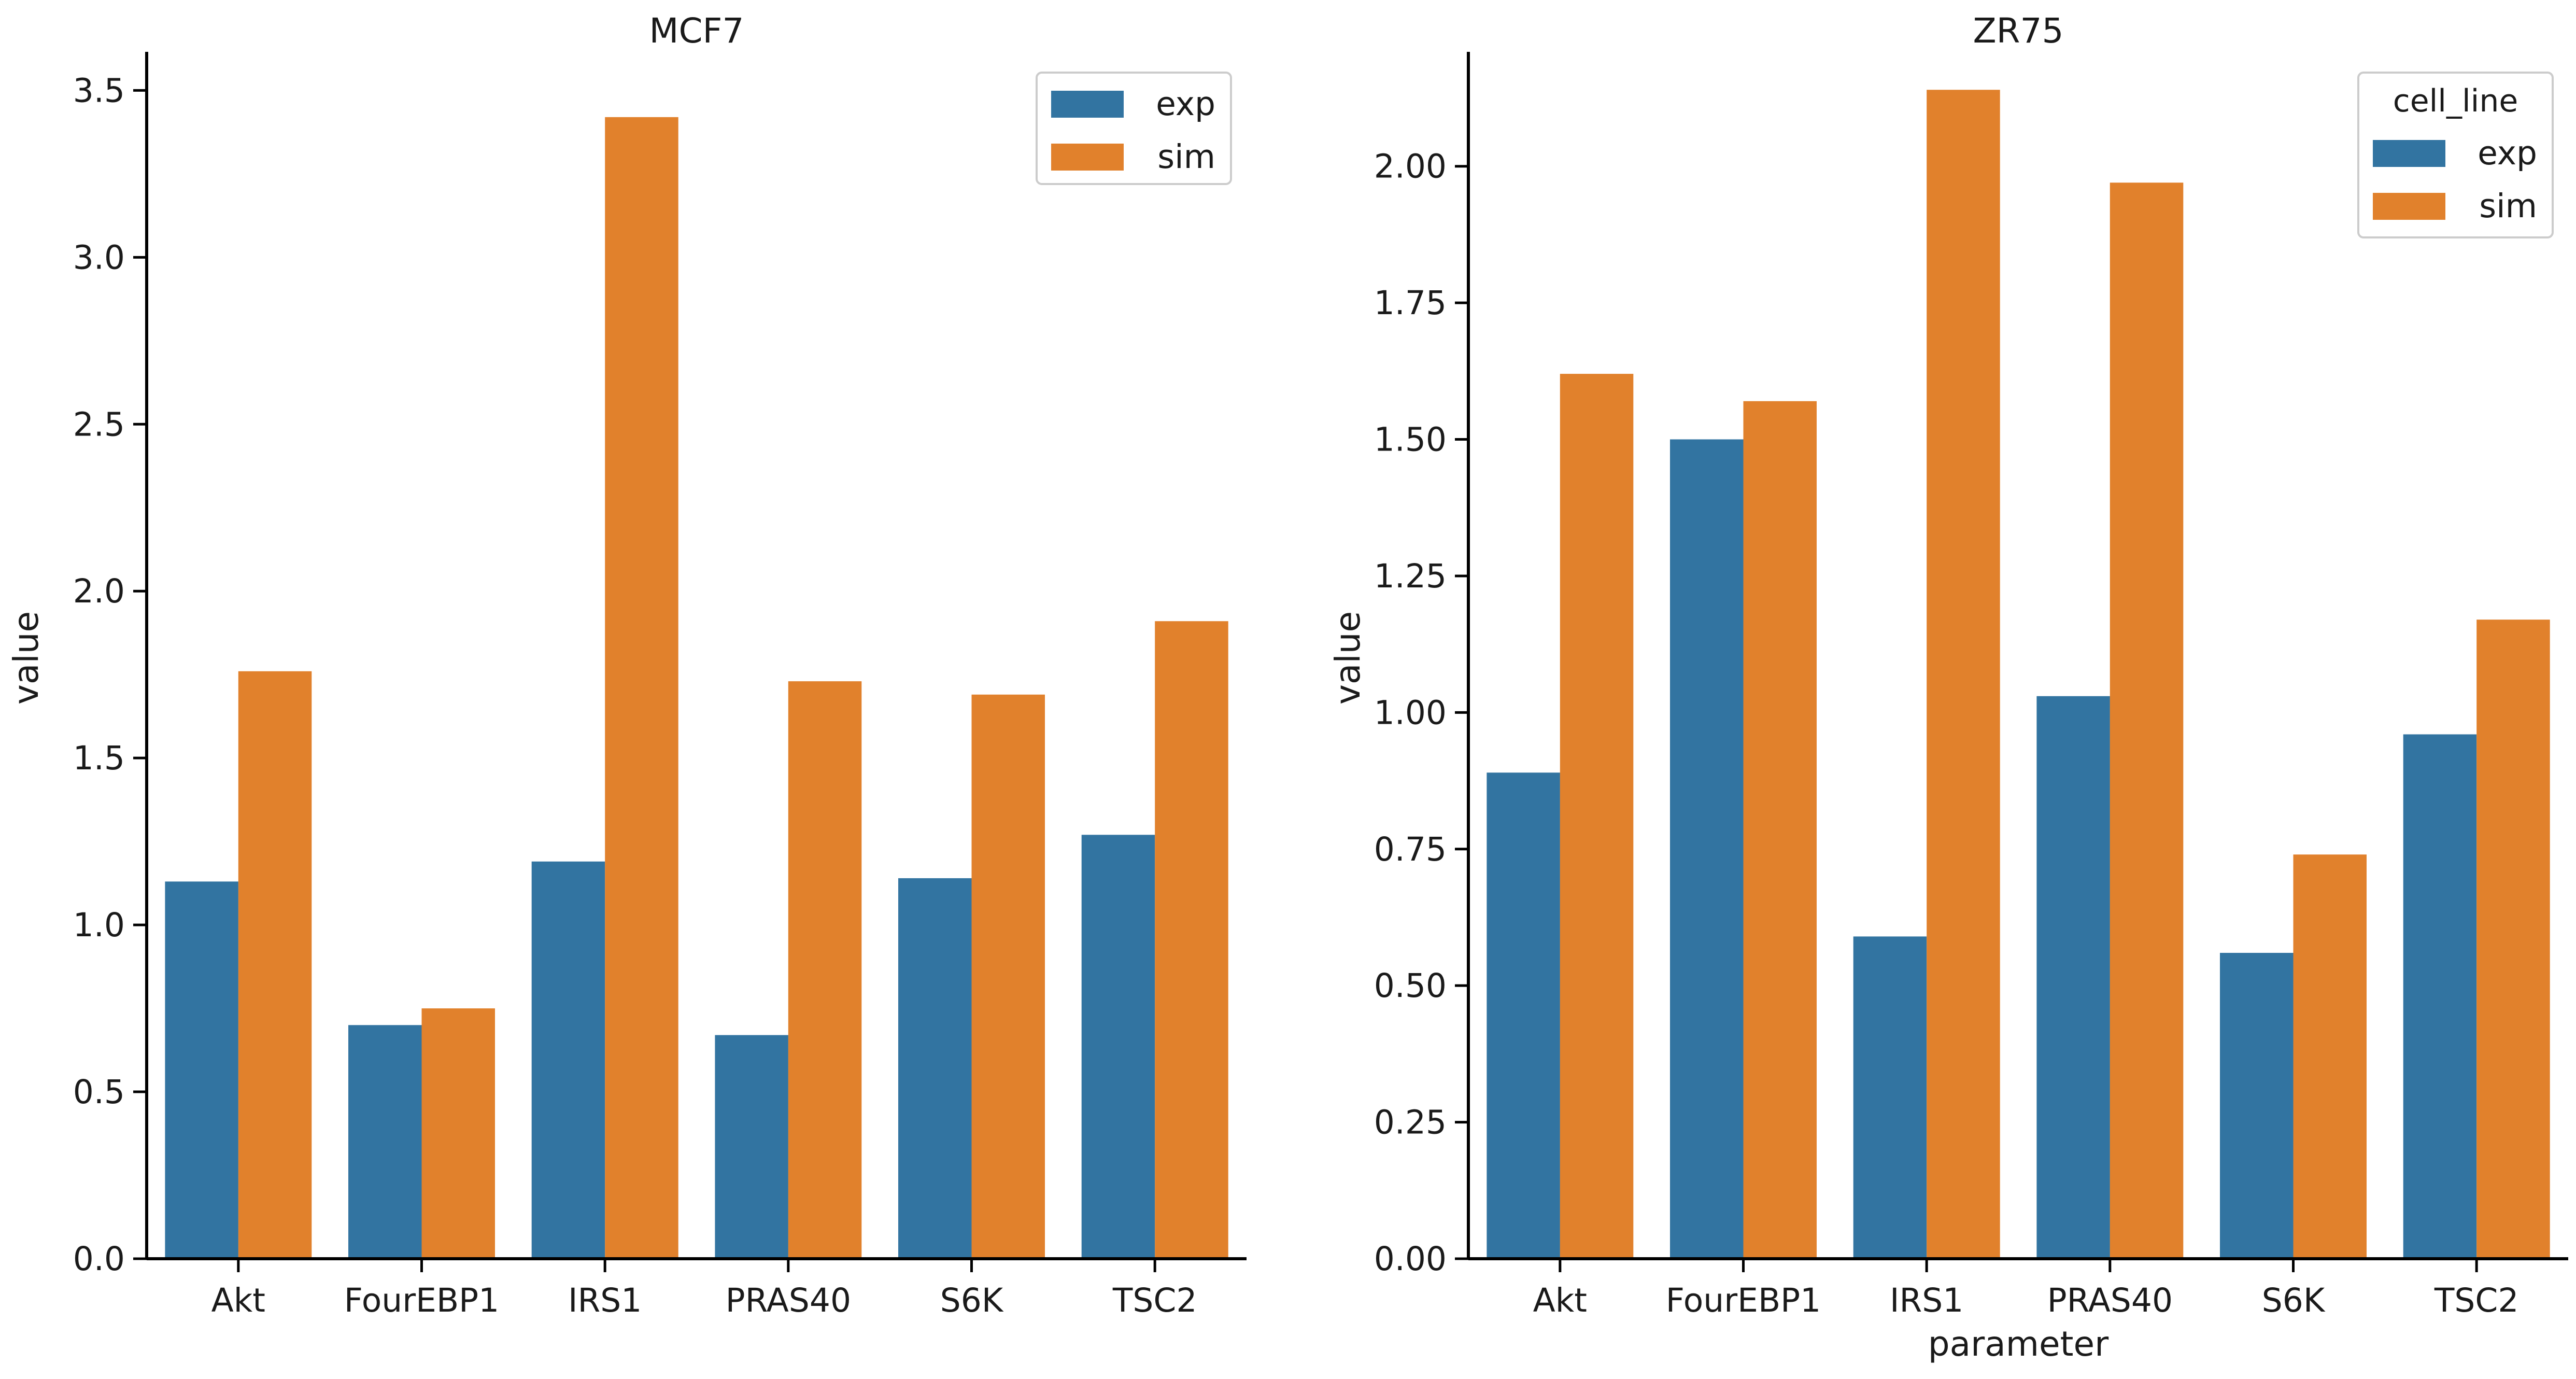 This screenshot has height=1379, width=2576. What do you see at coordinates (2018, 31) in the screenshot?
I see `chart-title: ZR75` at bounding box center [2018, 31].